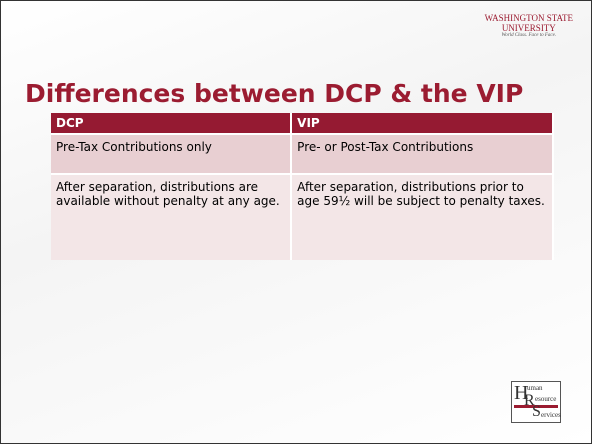  What do you see at coordinates (529, 35) in the screenshot?
I see `logo-tagline: World Class. Face to Face.` at bounding box center [529, 35].